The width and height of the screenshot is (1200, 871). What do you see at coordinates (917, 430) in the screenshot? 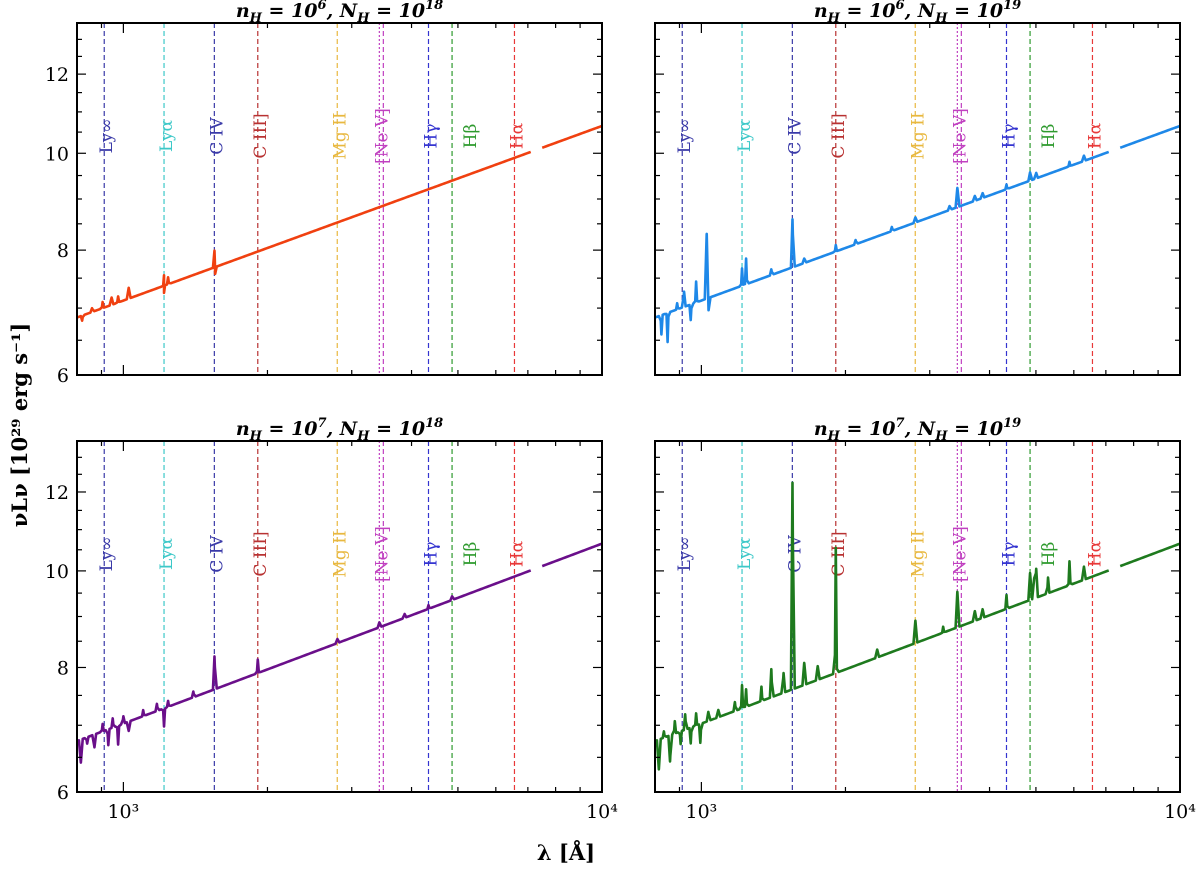
I see `panel-title: nH = 107, NH = 1019` at bounding box center [917, 430].